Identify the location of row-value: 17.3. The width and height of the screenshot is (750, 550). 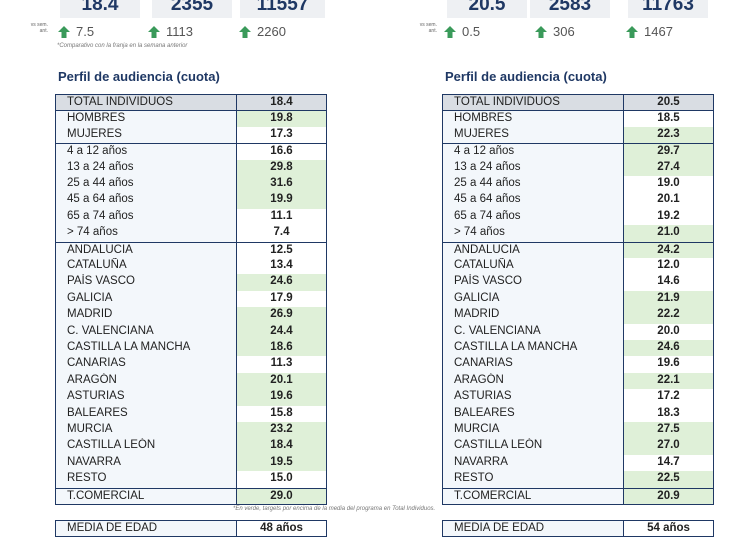
(282, 135).